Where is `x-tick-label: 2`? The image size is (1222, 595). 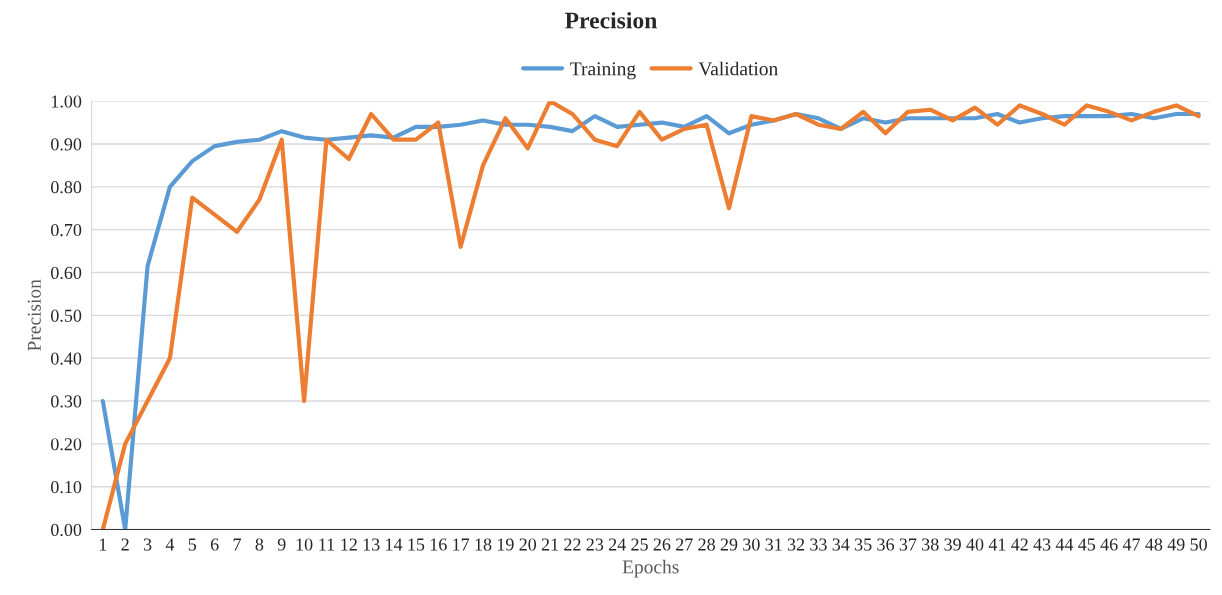 x-tick-label: 2 is located at coordinates (125, 544).